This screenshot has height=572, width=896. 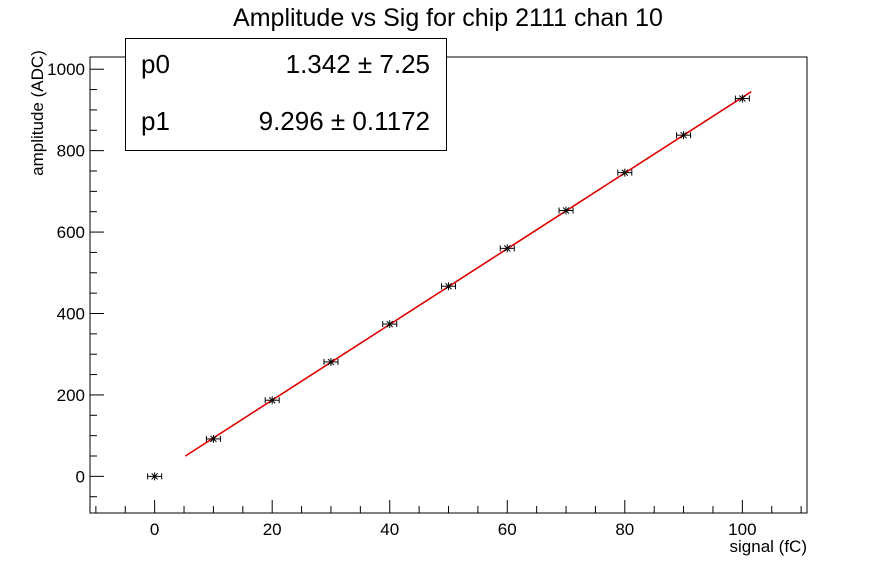 I want to click on fit-stats-box: p0 1.342 ± 7.25 p1 9.296 ± 0.1172, so click(x=286, y=94).